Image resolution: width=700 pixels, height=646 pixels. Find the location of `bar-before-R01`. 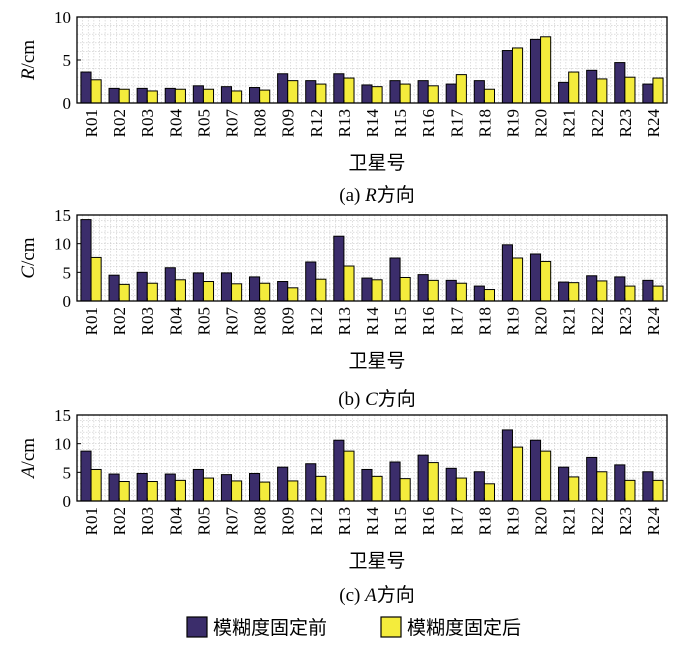

bar-before-R01 is located at coordinates (86, 260).